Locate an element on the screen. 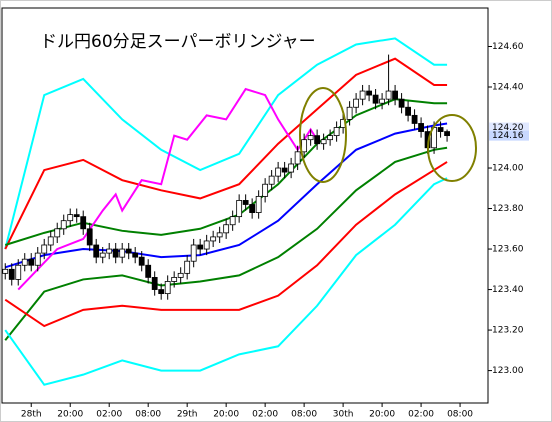 The height and width of the screenshot is (422, 552). price-label: 124.20 is located at coordinates (508, 128).